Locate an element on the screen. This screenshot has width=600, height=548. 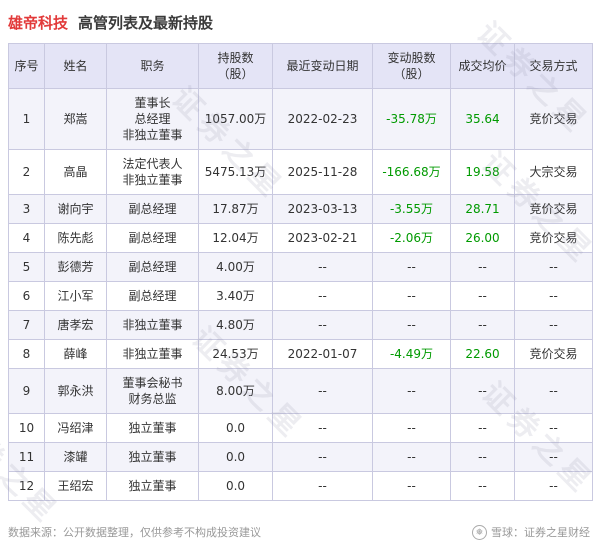
cell-avg-price: 19.58 is located at coordinates (482, 172).